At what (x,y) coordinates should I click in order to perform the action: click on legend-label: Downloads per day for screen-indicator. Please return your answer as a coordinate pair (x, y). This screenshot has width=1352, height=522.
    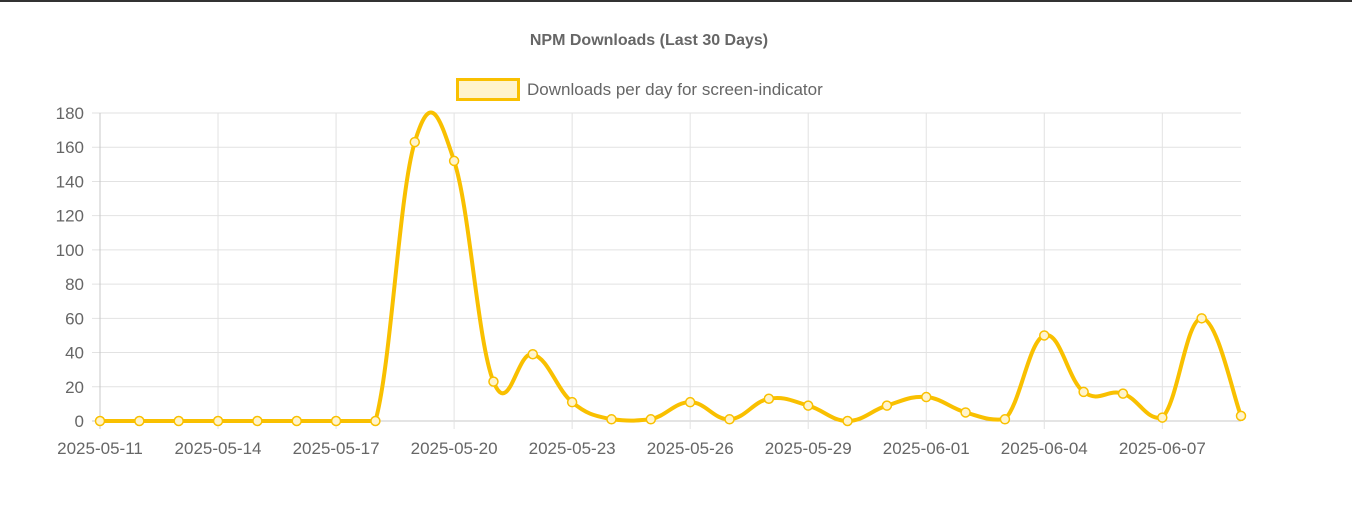
    Looking at the image, I should click on (675, 89).